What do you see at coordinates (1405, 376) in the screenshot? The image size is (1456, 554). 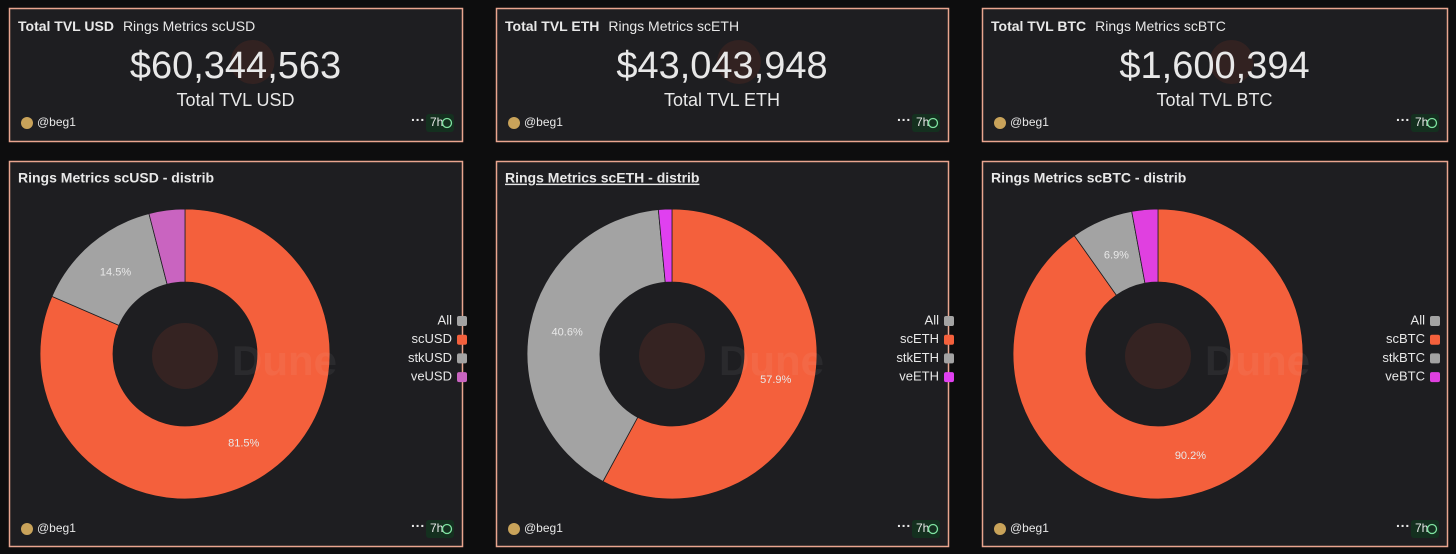 I see `legend-label: veBTC` at bounding box center [1405, 376].